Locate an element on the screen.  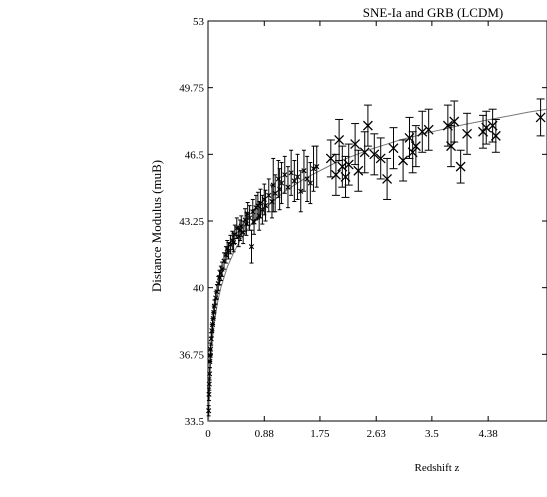
x-tick-label: 0.88 is located at coordinates (265, 434).